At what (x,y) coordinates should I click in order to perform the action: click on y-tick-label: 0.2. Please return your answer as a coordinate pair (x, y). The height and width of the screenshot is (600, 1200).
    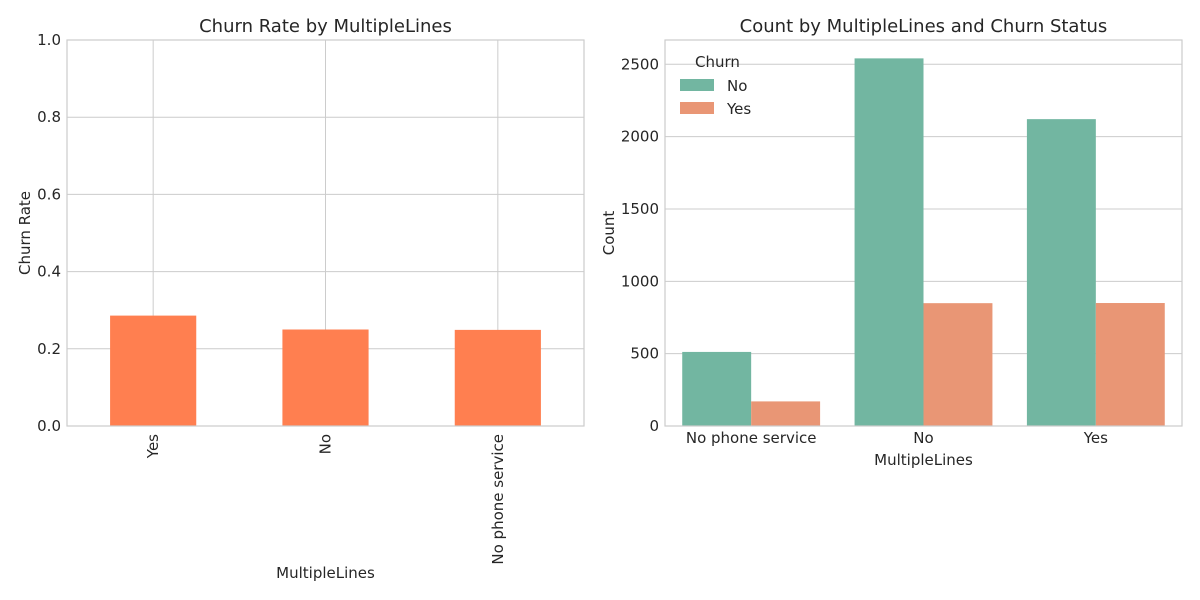
    Looking at the image, I should click on (49, 349).